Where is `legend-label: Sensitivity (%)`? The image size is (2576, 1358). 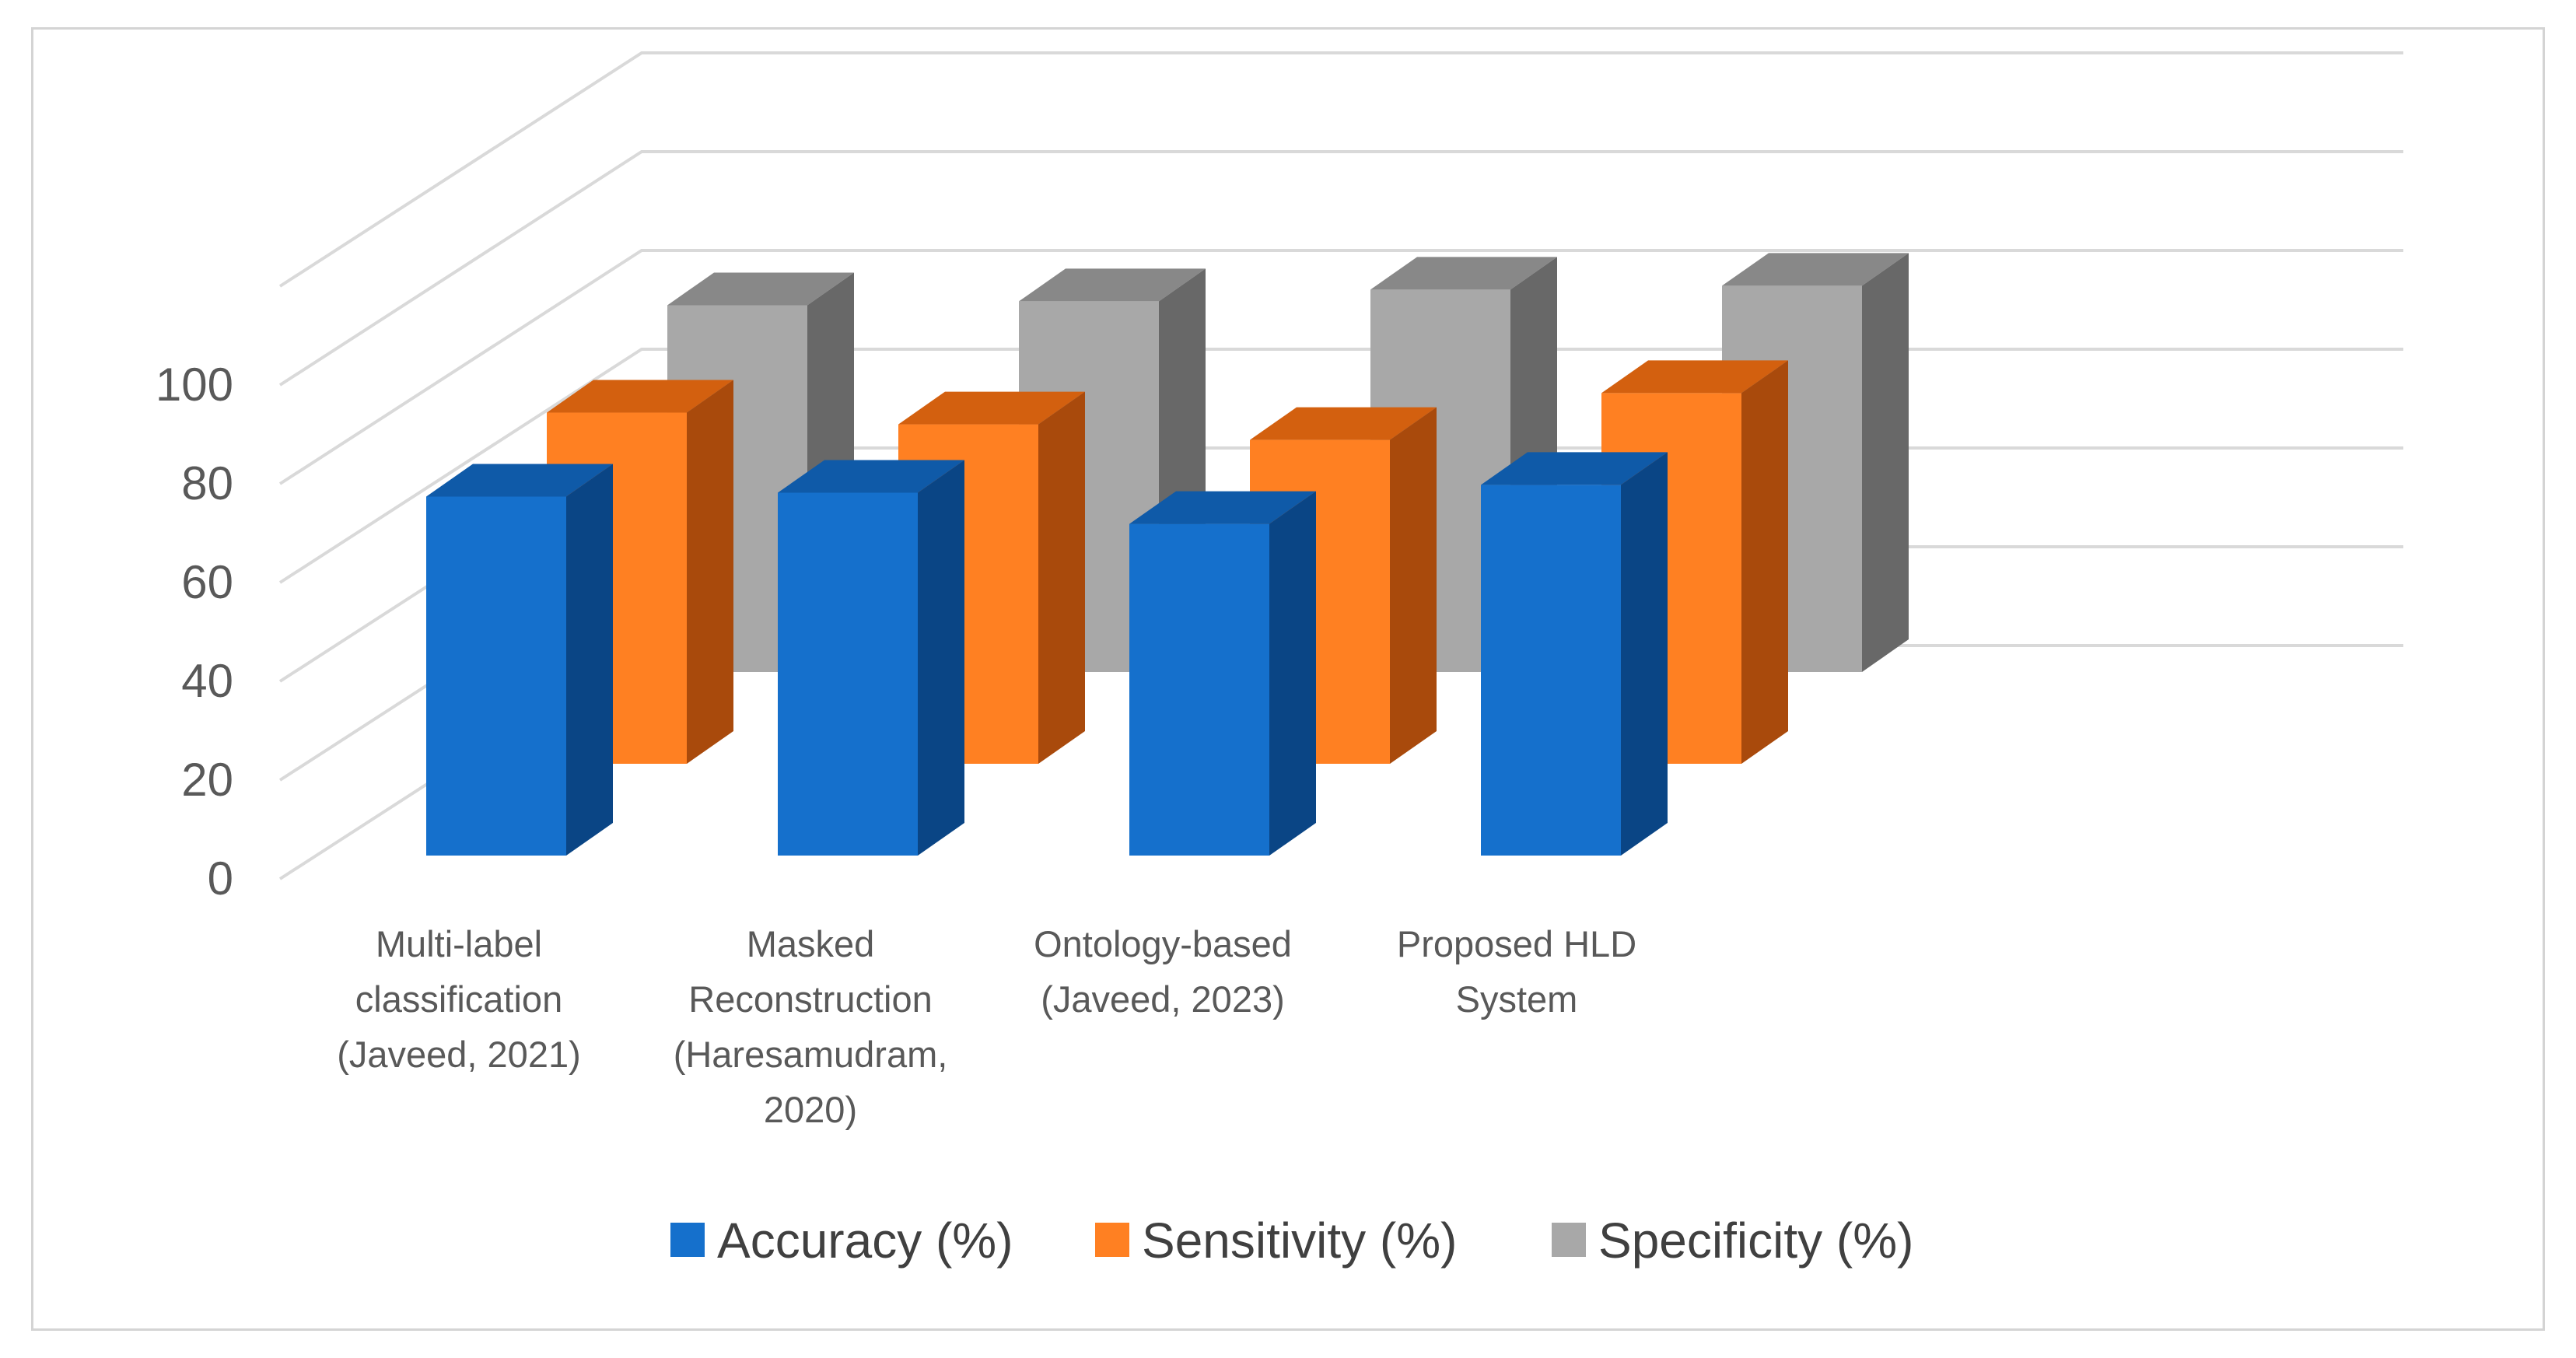 legend-label: Sensitivity (%) is located at coordinates (1300, 1241).